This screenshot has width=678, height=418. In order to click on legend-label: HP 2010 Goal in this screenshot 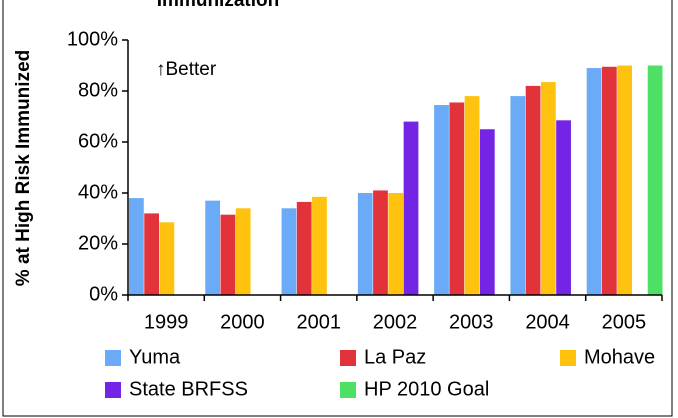, I will do `click(426, 389)`.